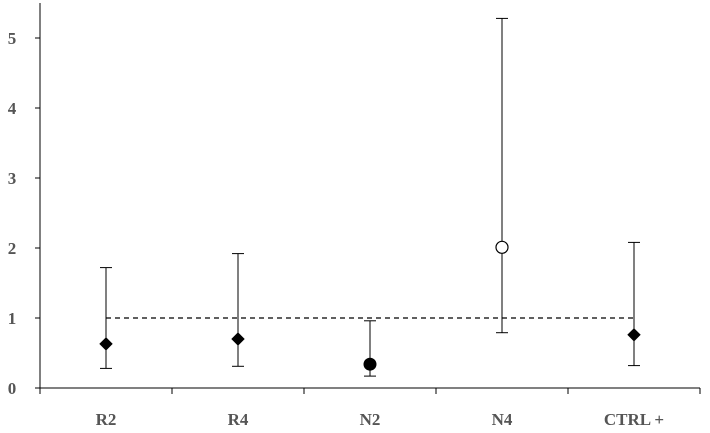 The image size is (710, 433). I want to click on y-tick-label: 0, so click(12, 388).